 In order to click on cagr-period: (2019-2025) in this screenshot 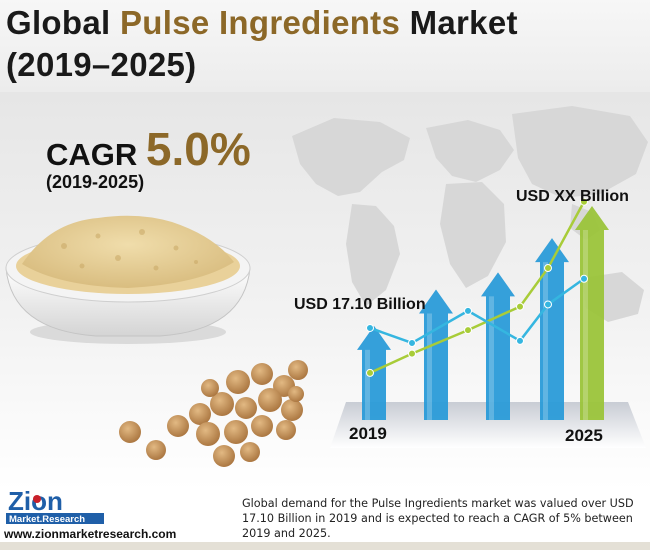, I will do `click(95, 182)`.